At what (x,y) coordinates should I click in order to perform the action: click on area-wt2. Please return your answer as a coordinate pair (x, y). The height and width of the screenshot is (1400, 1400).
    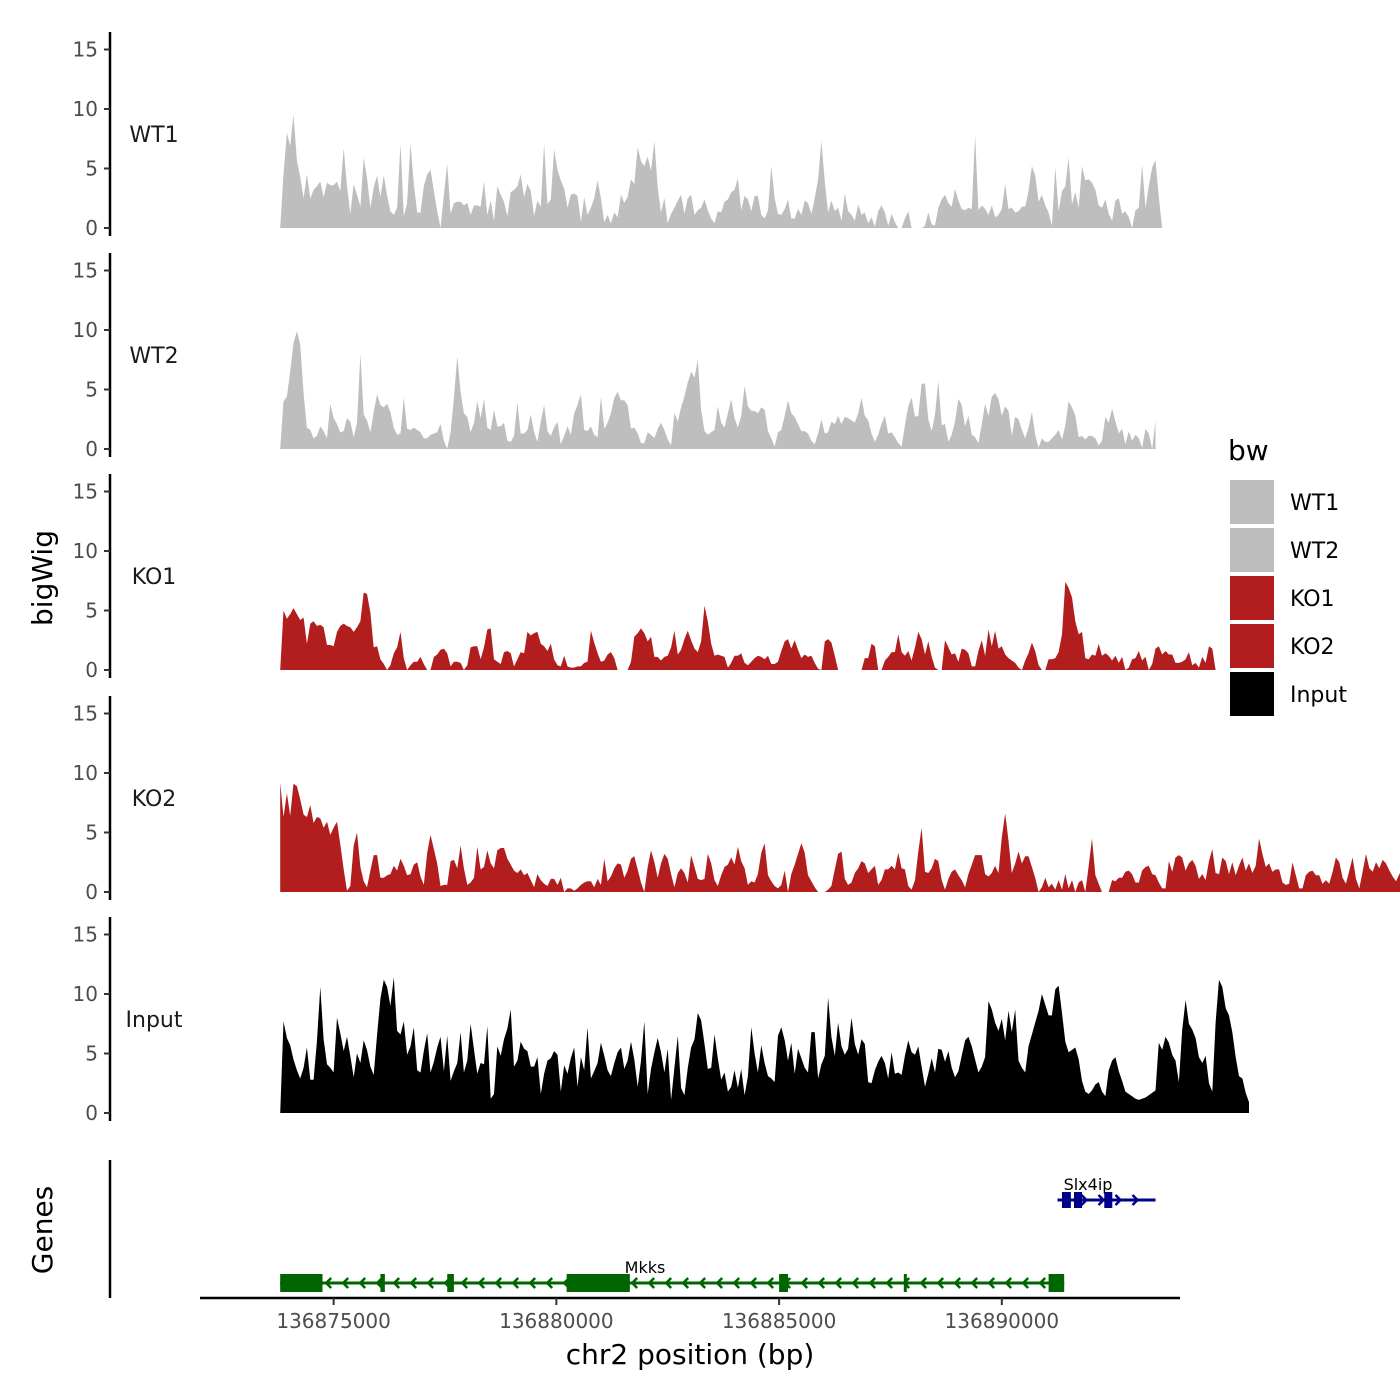
    Looking at the image, I should click on (718, 390).